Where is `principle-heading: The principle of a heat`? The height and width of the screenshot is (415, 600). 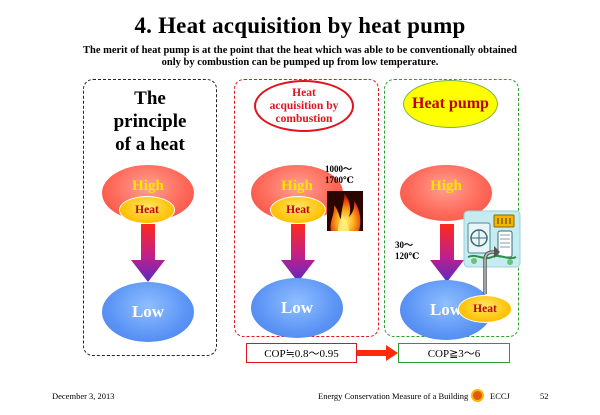 principle-heading: The principle of a heat is located at coordinates (150, 121).